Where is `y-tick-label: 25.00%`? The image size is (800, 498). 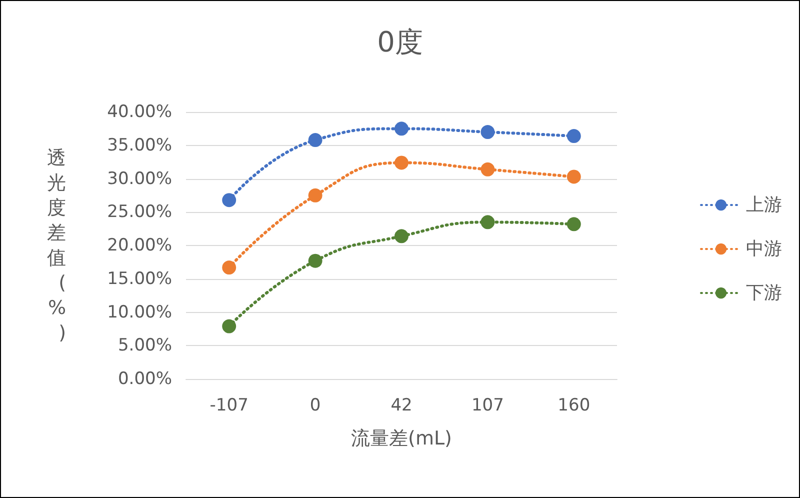
y-tick-label: 25.00% is located at coordinates (139, 212).